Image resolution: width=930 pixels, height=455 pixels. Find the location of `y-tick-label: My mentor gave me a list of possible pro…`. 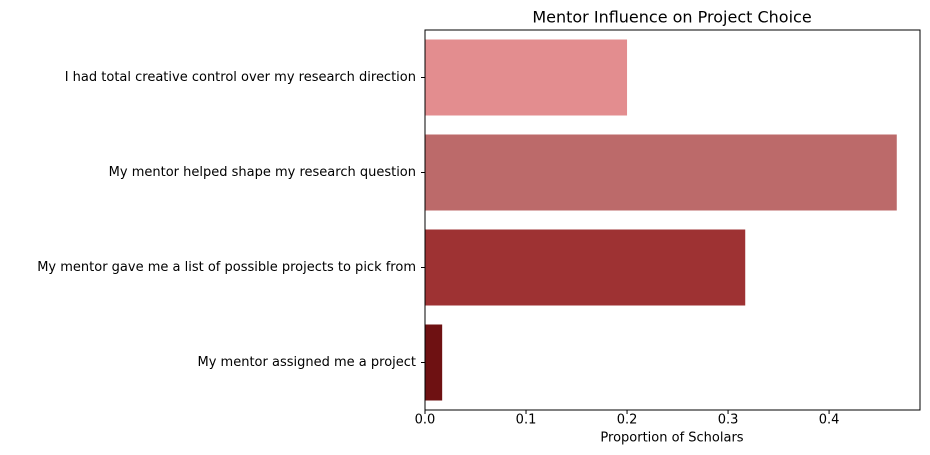

y-tick-label: My mentor gave me a list of possible pro… is located at coordinates (226, 267).